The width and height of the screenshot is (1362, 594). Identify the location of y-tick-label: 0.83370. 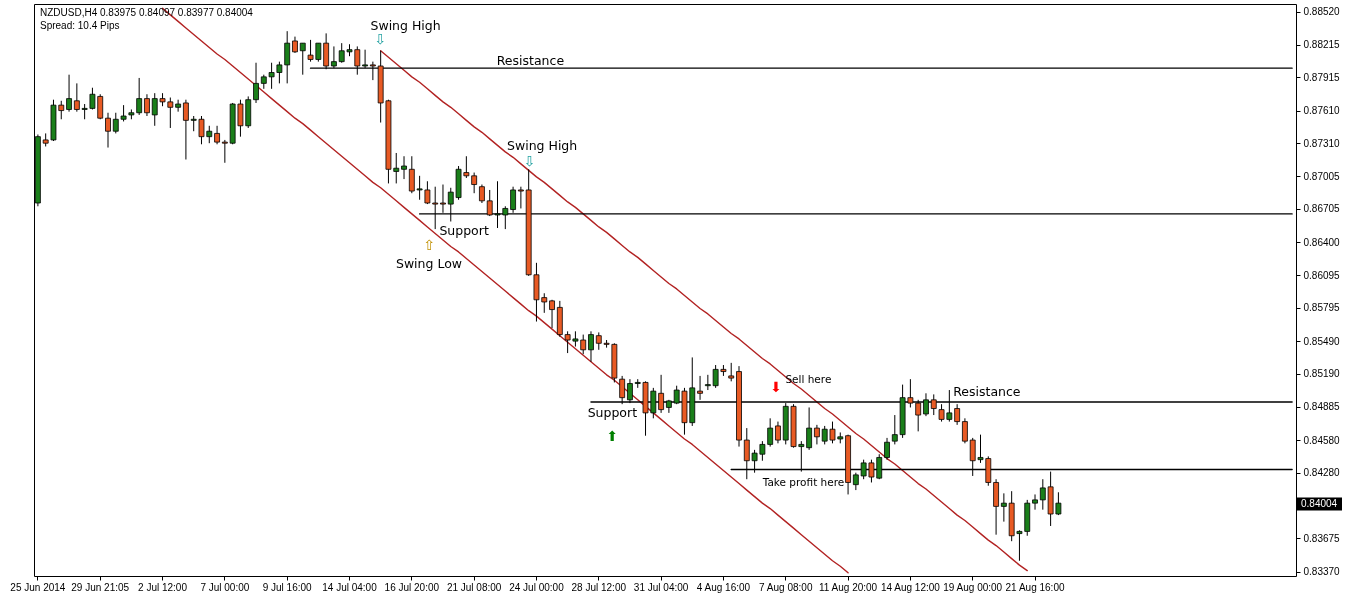
(1322, 572).